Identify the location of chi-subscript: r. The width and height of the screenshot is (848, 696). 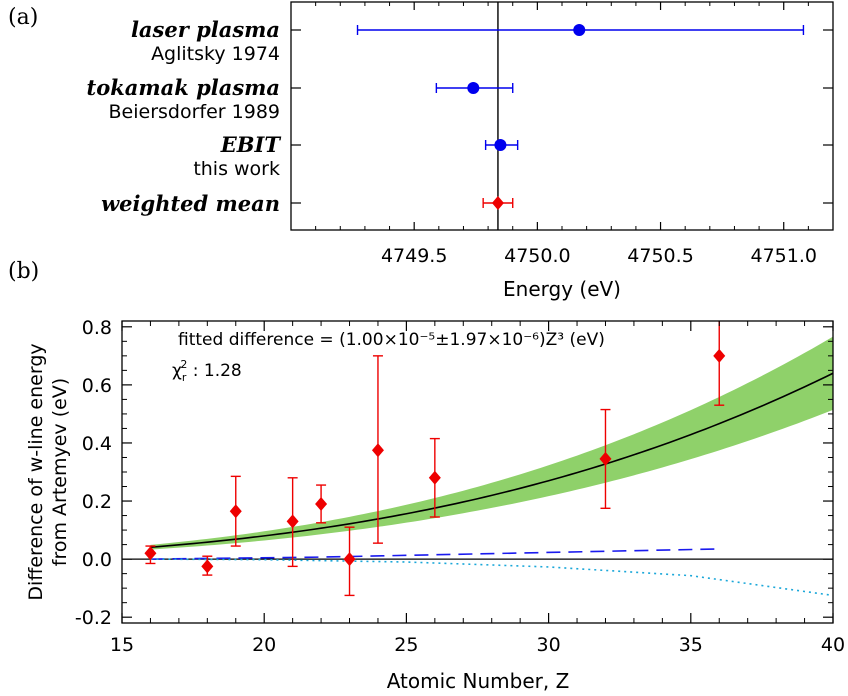
(184, 377).